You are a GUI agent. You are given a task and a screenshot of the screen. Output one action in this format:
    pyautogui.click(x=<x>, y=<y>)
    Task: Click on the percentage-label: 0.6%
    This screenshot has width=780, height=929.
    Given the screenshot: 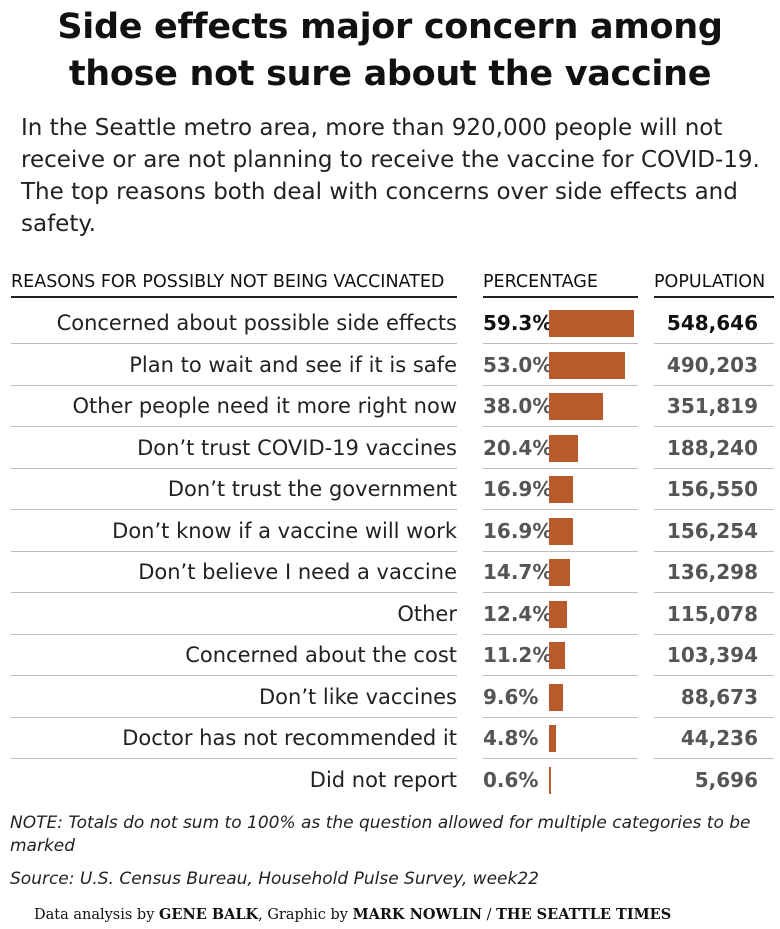 What is the action you would take?
    pyautogui.click(x=511, y=779)
    